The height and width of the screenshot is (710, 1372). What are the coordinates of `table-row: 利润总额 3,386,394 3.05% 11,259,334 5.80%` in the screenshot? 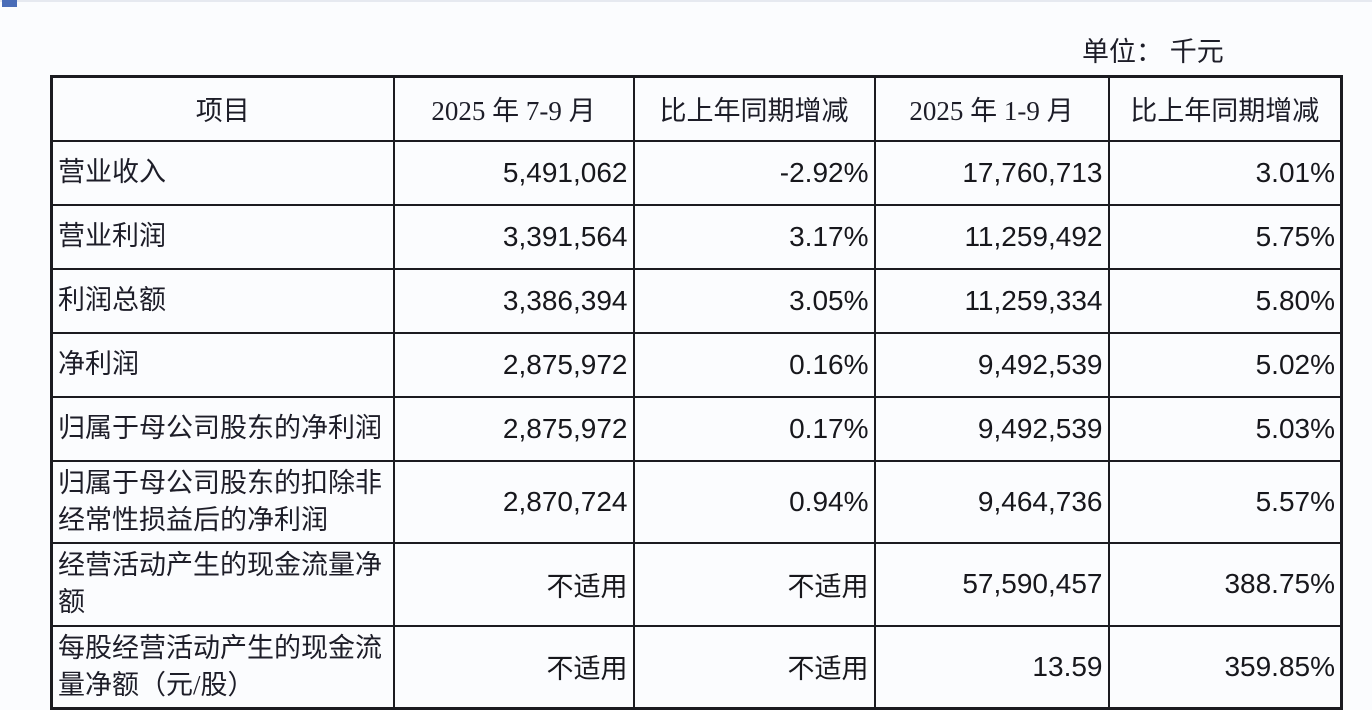 It's located at (696, 300).